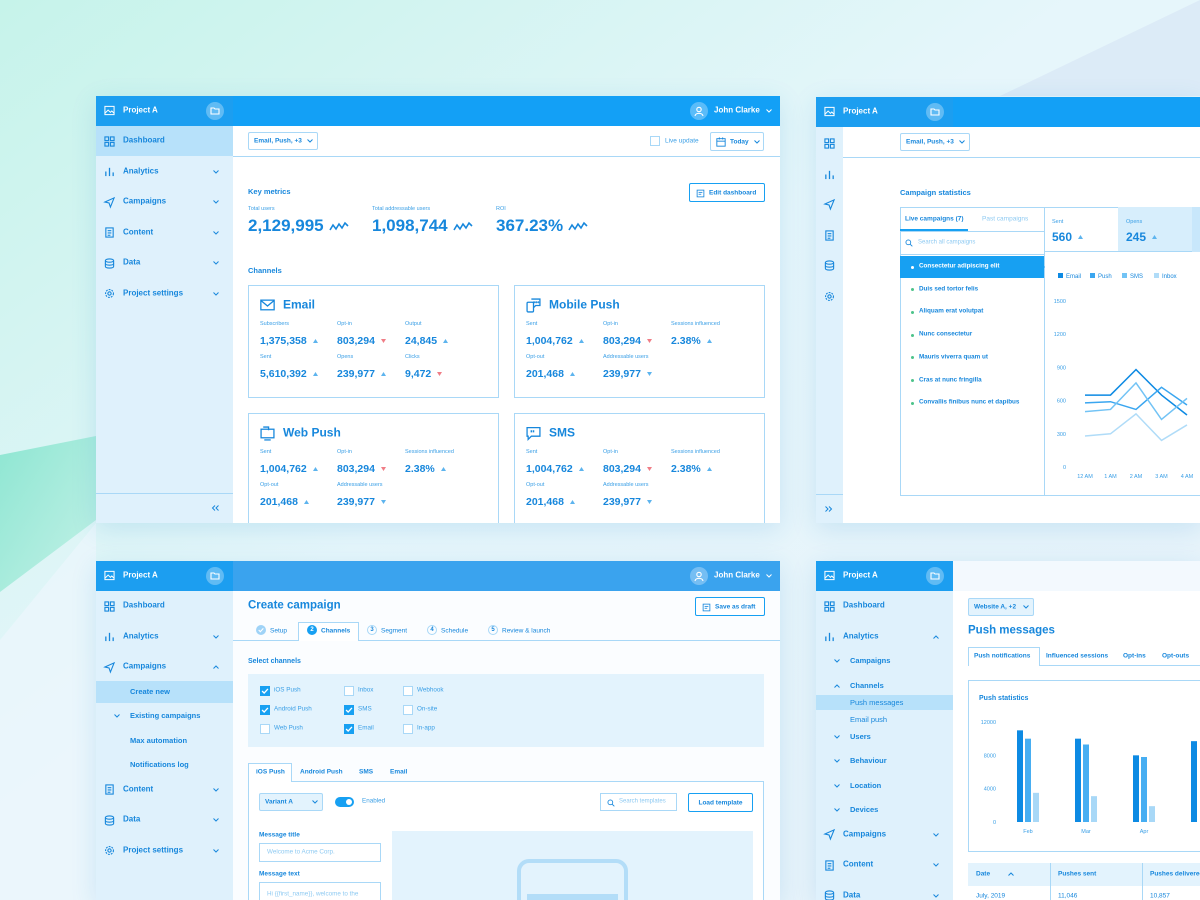  What do you see at coordinates (935, 192) in the screenshot?
I see `section-title: Campaign statistics` at bounding box center [935, 192].